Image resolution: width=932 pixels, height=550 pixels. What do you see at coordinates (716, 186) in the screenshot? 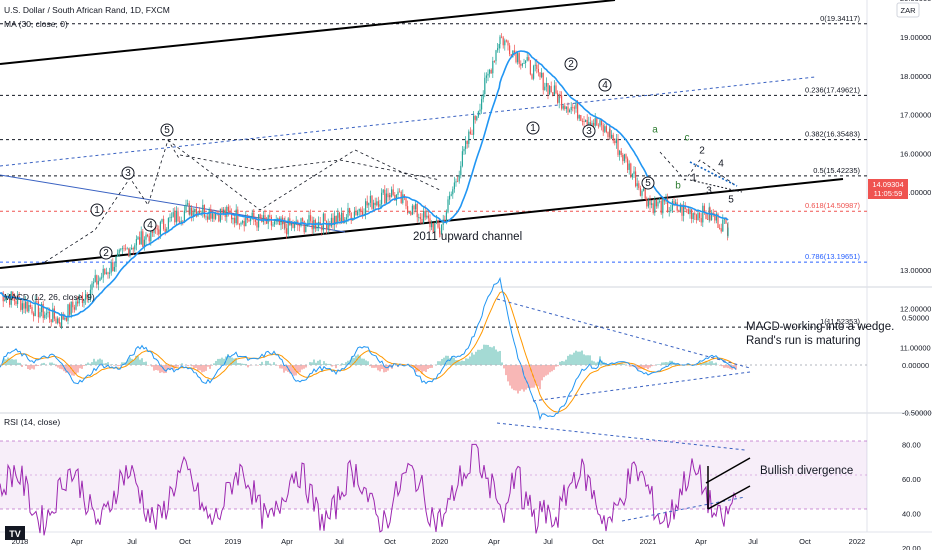
I see `final-wedge-bottom` at bounding box center [716, 186].